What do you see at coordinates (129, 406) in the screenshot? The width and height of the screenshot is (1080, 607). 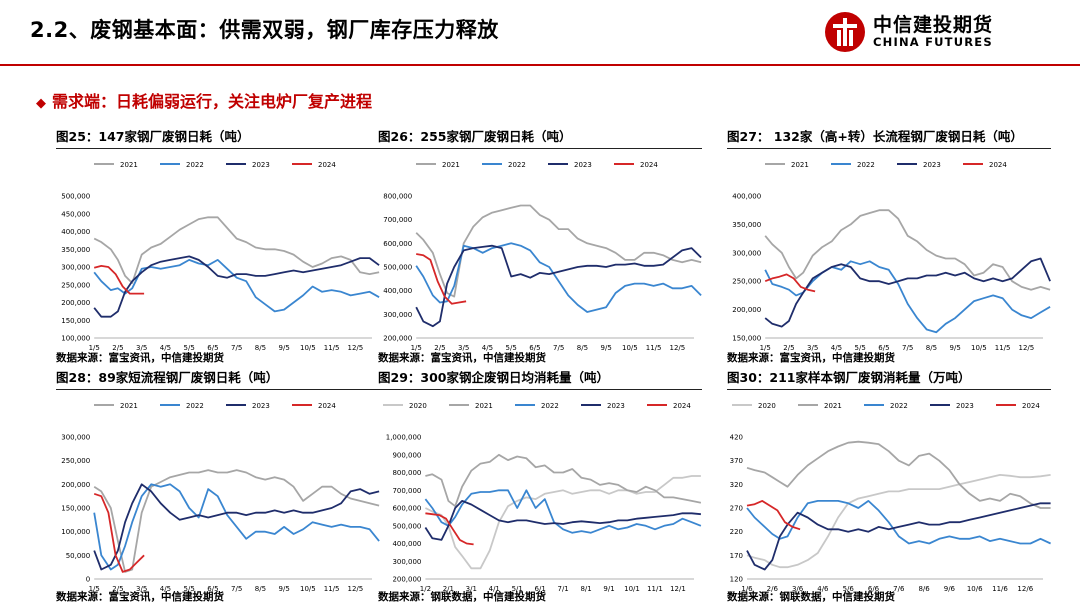 I see `legend-label: 2021` at bounding box center [129, 406].